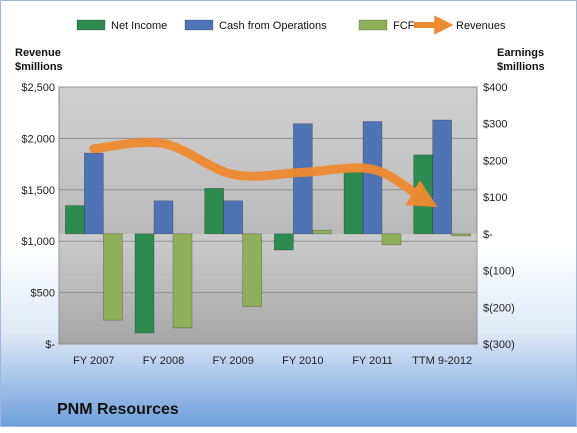 This screenshot has height=433, width=577. I want to click on left-tick-label: $1,000, so click(38, 242).